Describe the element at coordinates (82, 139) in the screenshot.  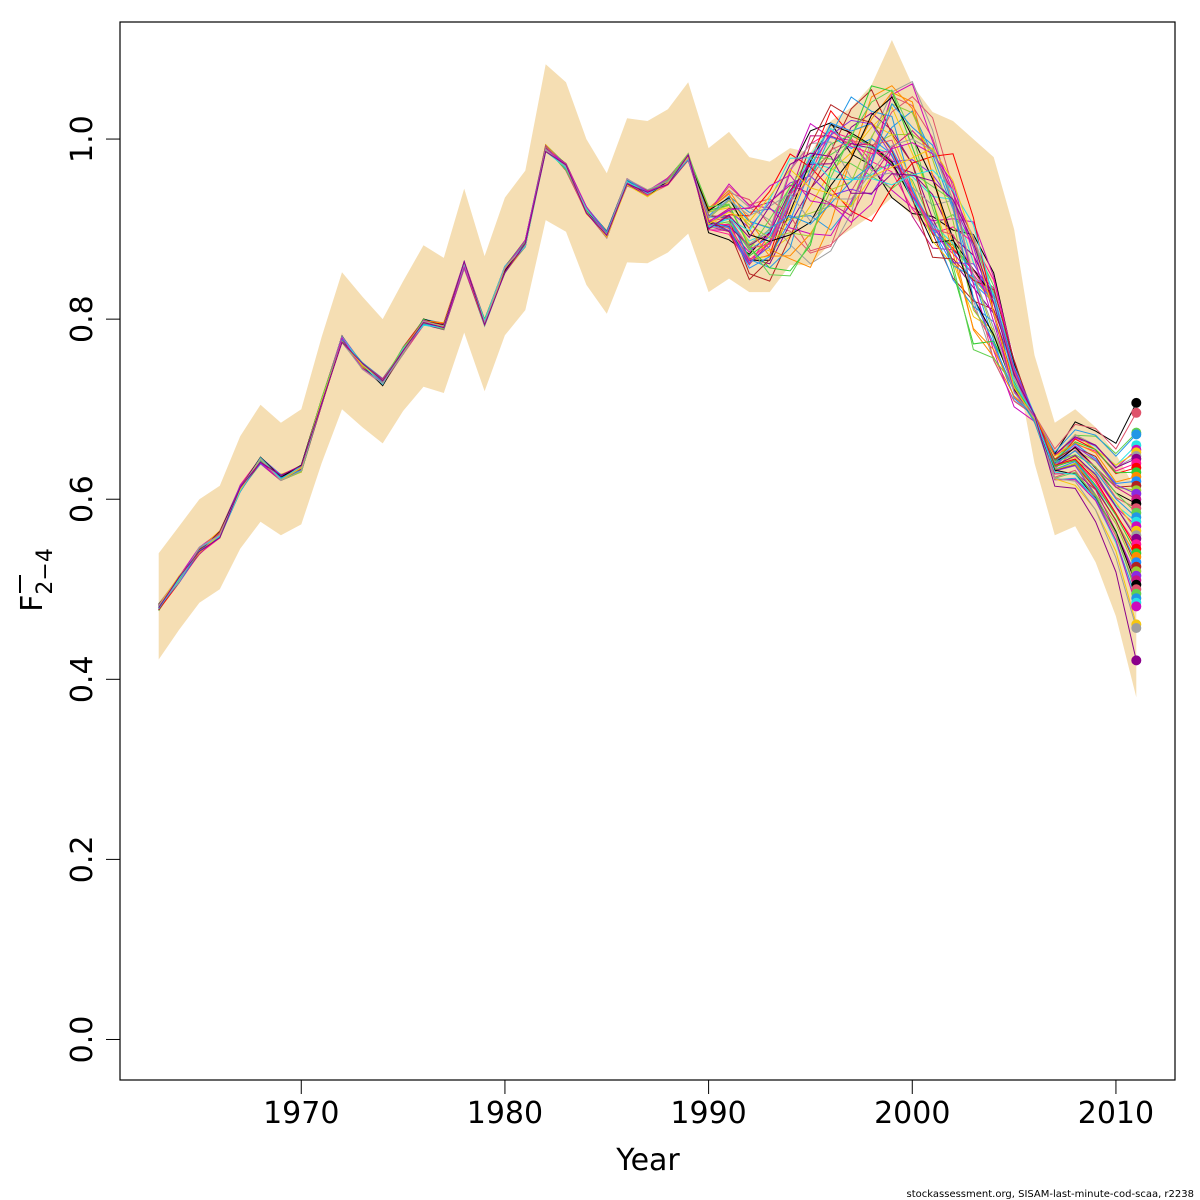
I see `y-tick-label: 1.0` at that location.